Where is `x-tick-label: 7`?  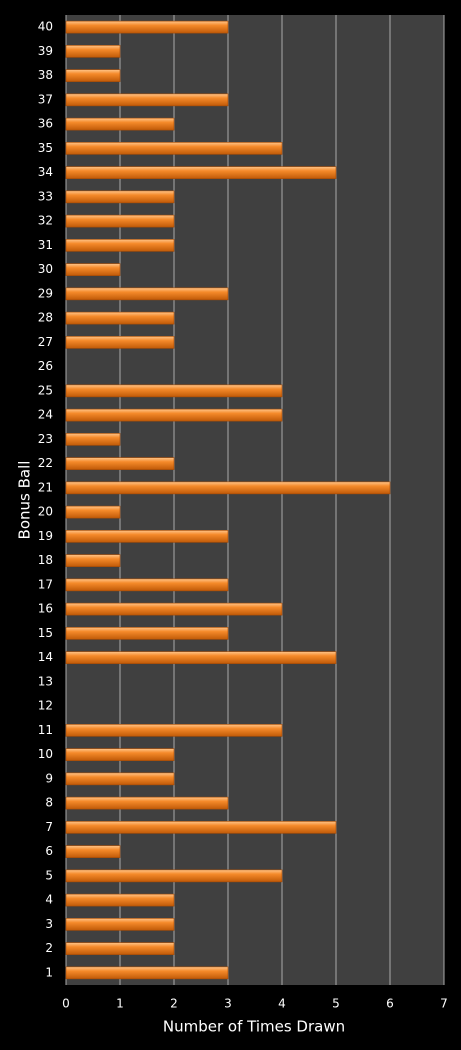
x-tick-label: 7 is located at coordinates (444, 1004).